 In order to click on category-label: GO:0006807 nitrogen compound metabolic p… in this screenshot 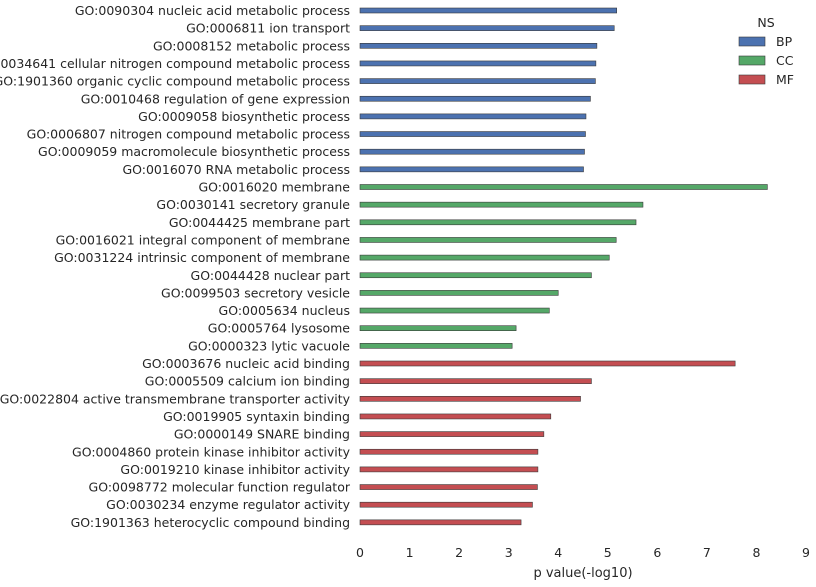, I will do `click(188, 134)`.